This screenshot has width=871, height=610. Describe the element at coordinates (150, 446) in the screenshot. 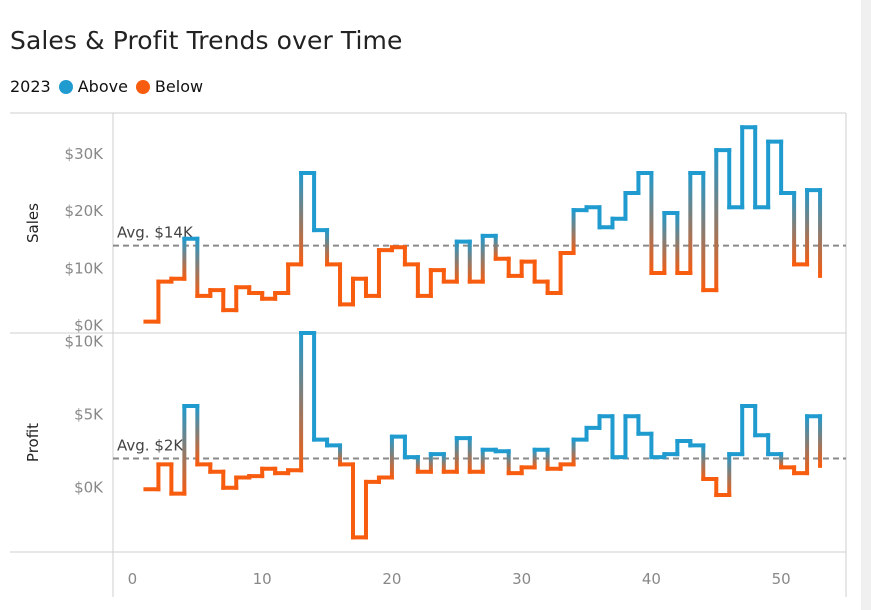

I see `profit-average-label: Avg. $2K` at that location.